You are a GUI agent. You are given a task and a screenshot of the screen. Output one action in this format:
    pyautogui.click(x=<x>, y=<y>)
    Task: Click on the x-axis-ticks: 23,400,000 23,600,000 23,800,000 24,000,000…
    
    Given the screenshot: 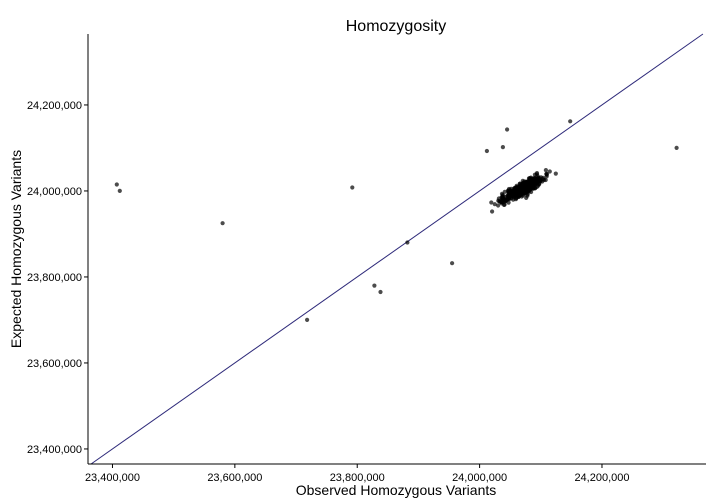 What is the action you would take?
    pyautogui.click(x=357, y=474)
    